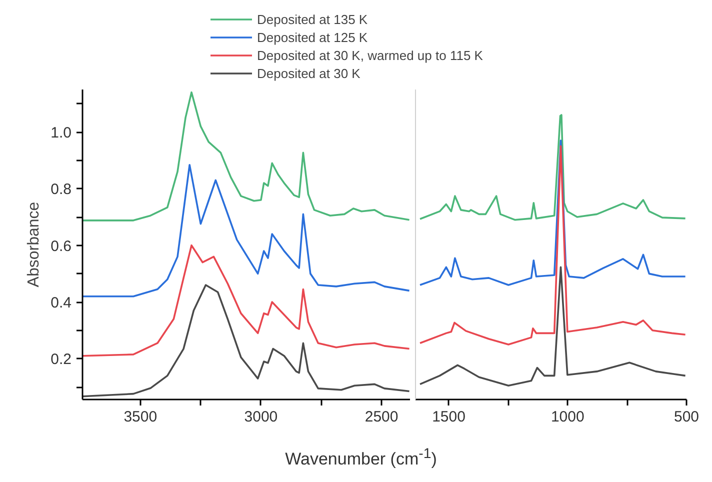  I want to click on x-axis-title: Wavenumber (cm$^{-1}$), so click(361, 458).